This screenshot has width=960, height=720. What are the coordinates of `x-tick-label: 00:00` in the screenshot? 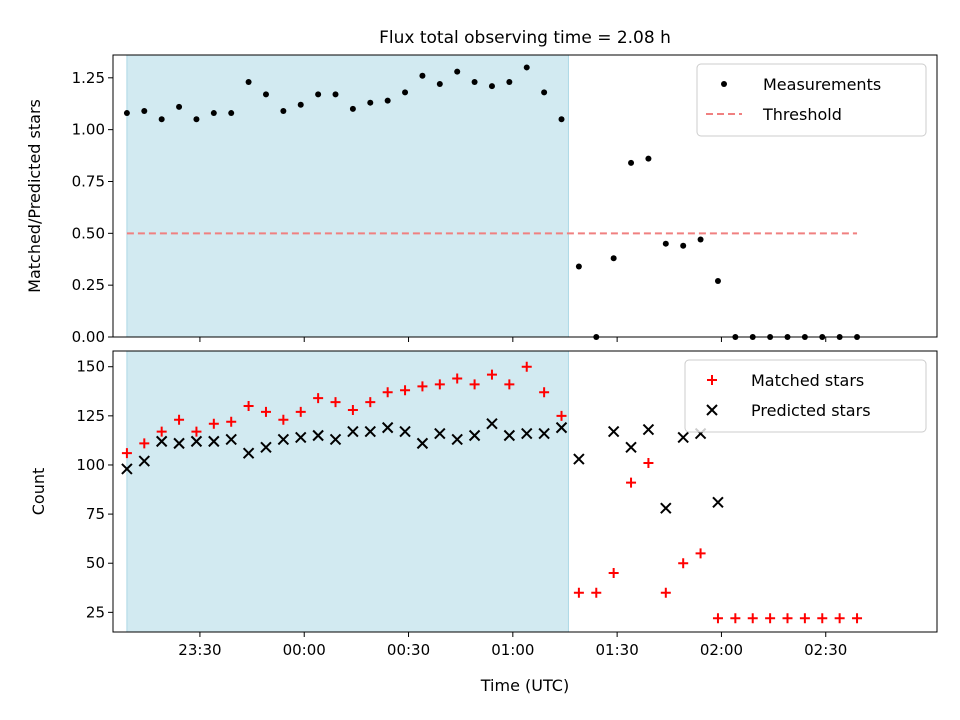 It's located at (304, 650).